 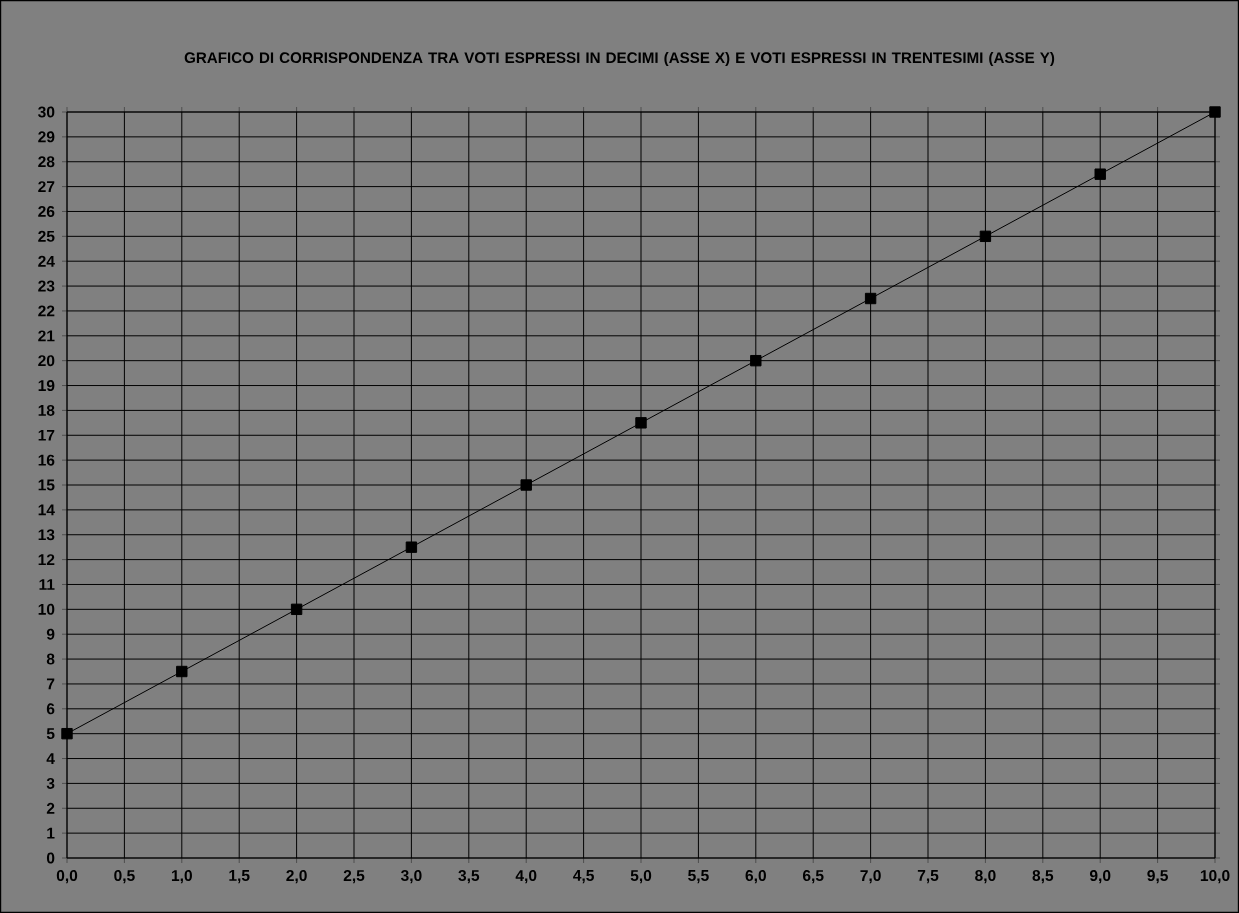 I want to click on y-tick-label: 11, so click(x=47, y=584).